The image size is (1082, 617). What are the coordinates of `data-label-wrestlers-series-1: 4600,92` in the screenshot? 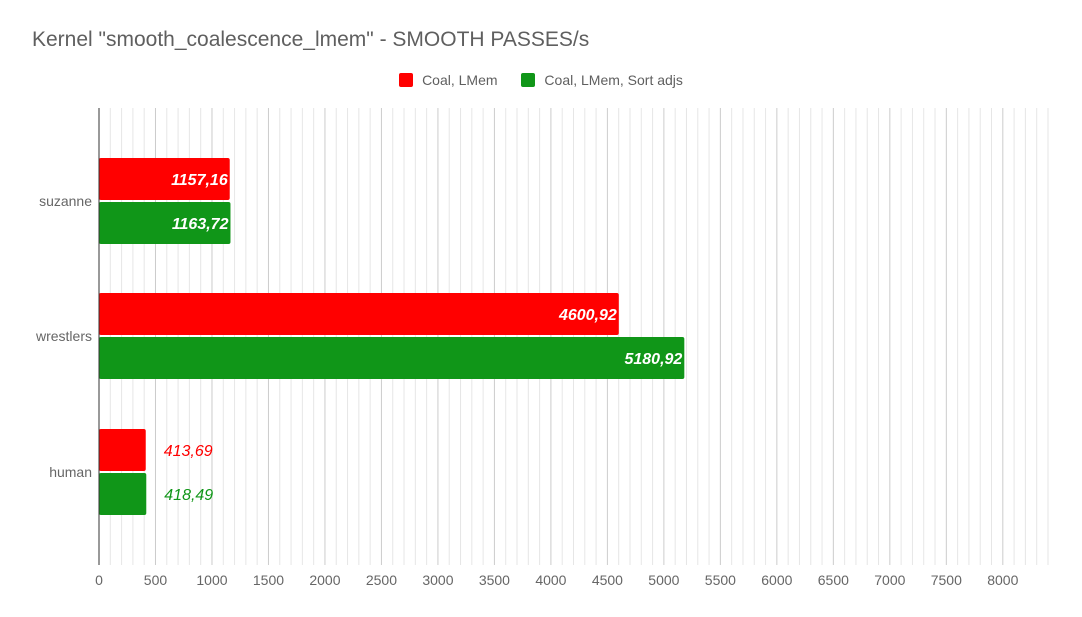 It's located at (587, 315).